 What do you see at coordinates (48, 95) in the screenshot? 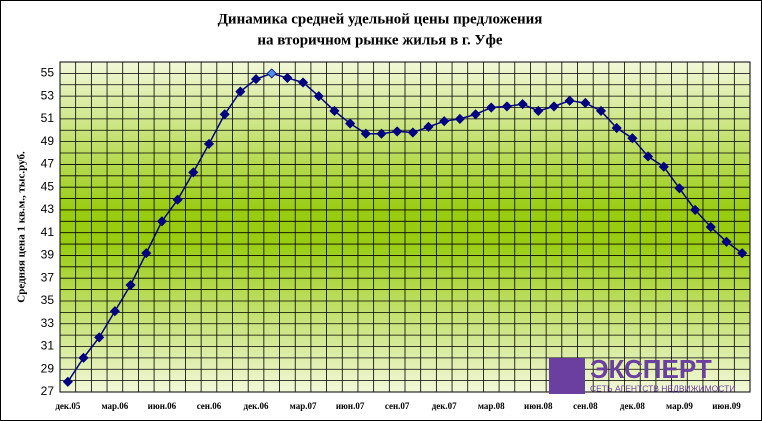
I see `y-tick-label: 53` at bounding box center [48, 95].